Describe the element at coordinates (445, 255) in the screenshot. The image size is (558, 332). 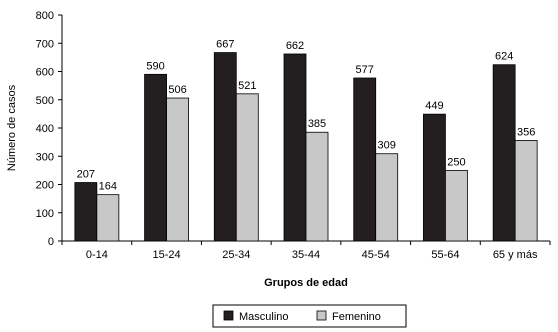
I see `x-tick-label: 55-64` at that location.